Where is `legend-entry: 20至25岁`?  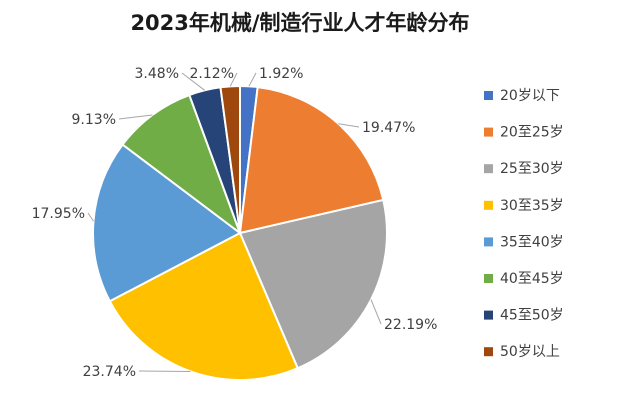 legend-entry: 20至25岁 is located at coordinates (532, 133).